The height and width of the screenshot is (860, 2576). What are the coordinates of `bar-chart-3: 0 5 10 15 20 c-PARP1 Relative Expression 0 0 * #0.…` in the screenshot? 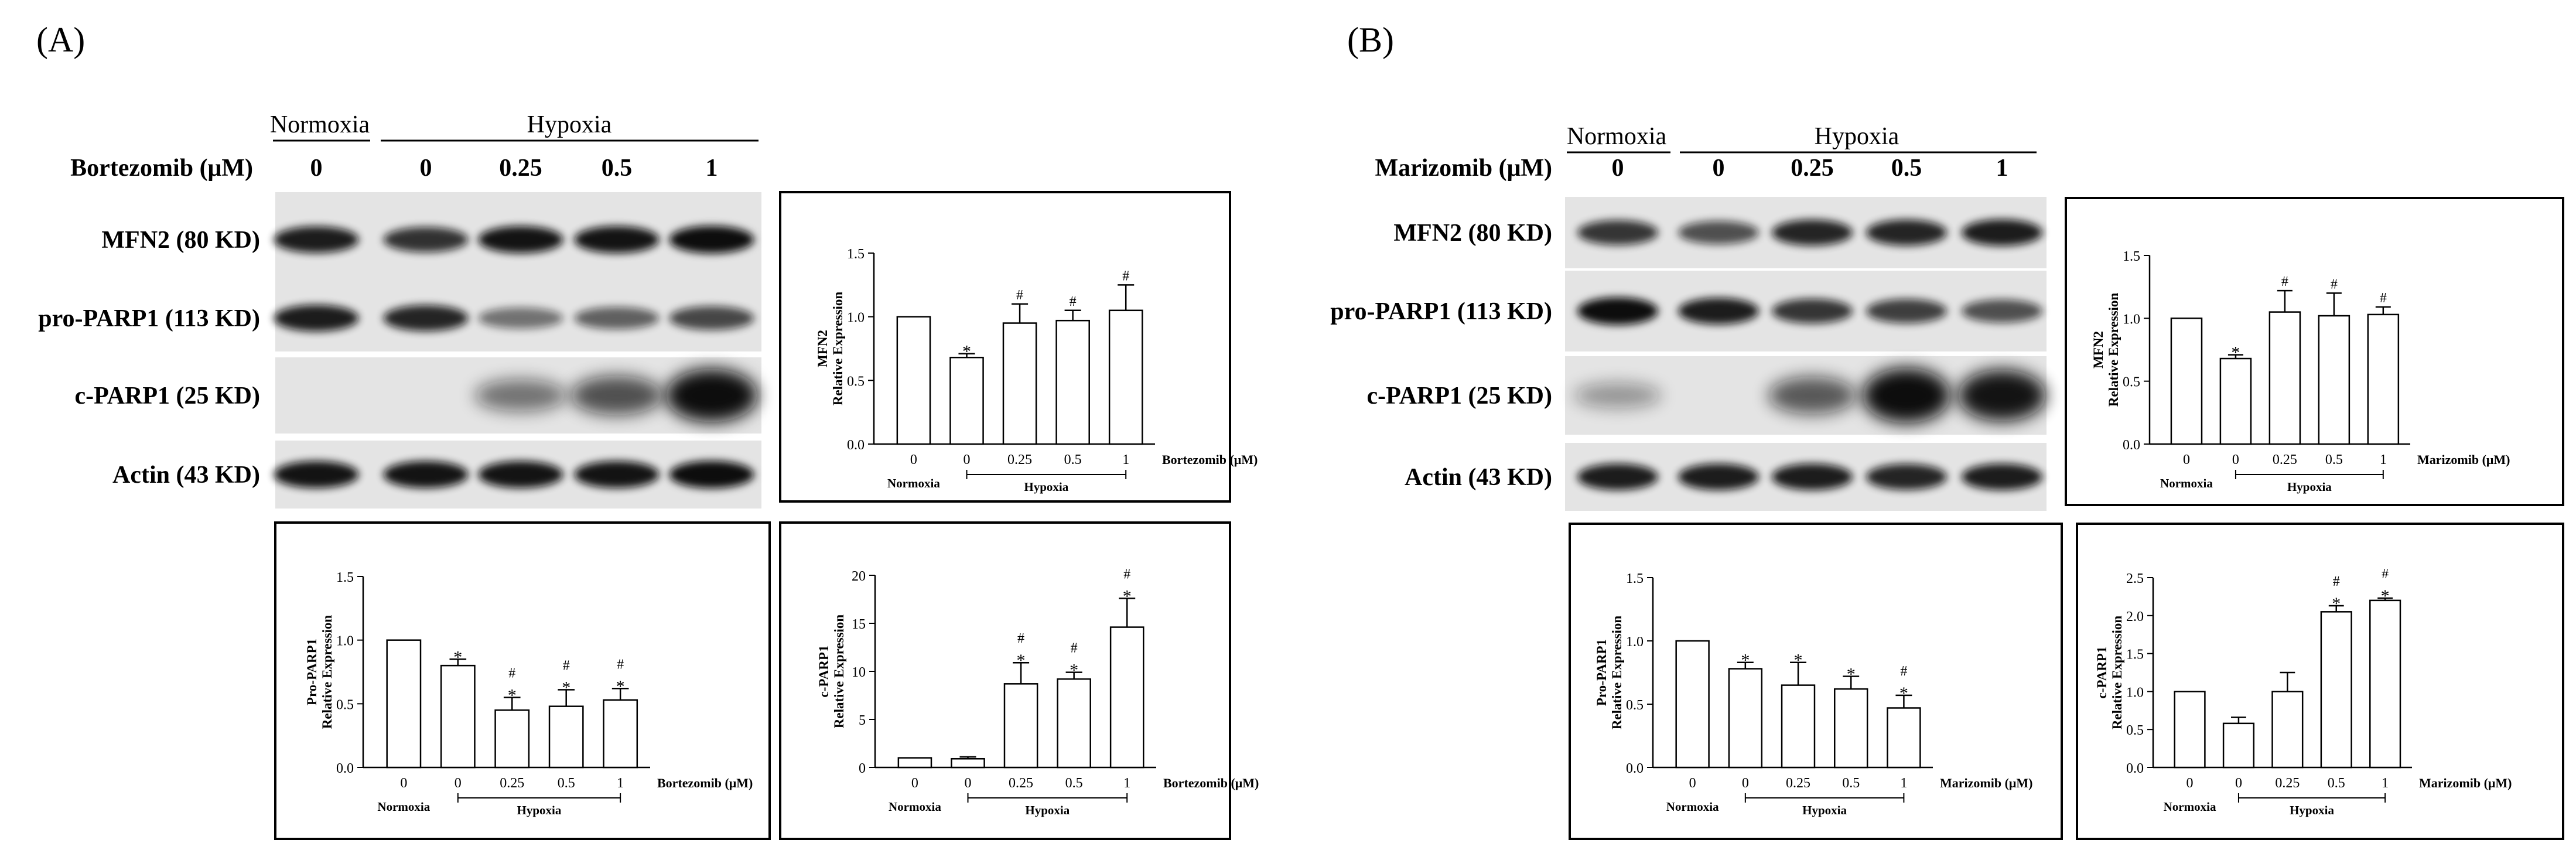 It's located at (1019, 681).